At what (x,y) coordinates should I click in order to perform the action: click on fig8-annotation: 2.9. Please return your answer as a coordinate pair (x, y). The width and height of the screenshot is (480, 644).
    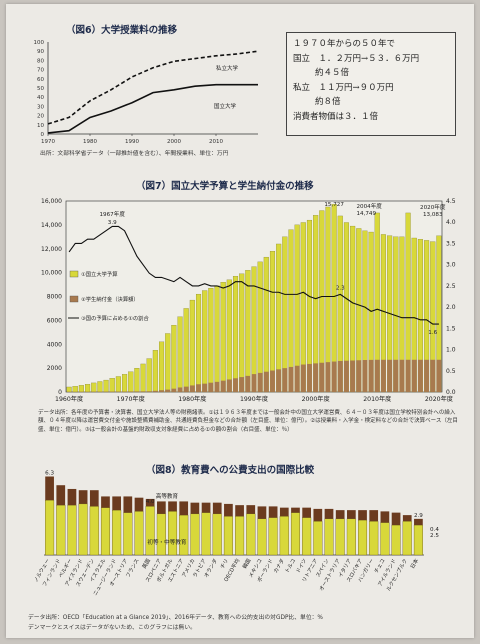
    Looking at the image, I should click on (418, 516).